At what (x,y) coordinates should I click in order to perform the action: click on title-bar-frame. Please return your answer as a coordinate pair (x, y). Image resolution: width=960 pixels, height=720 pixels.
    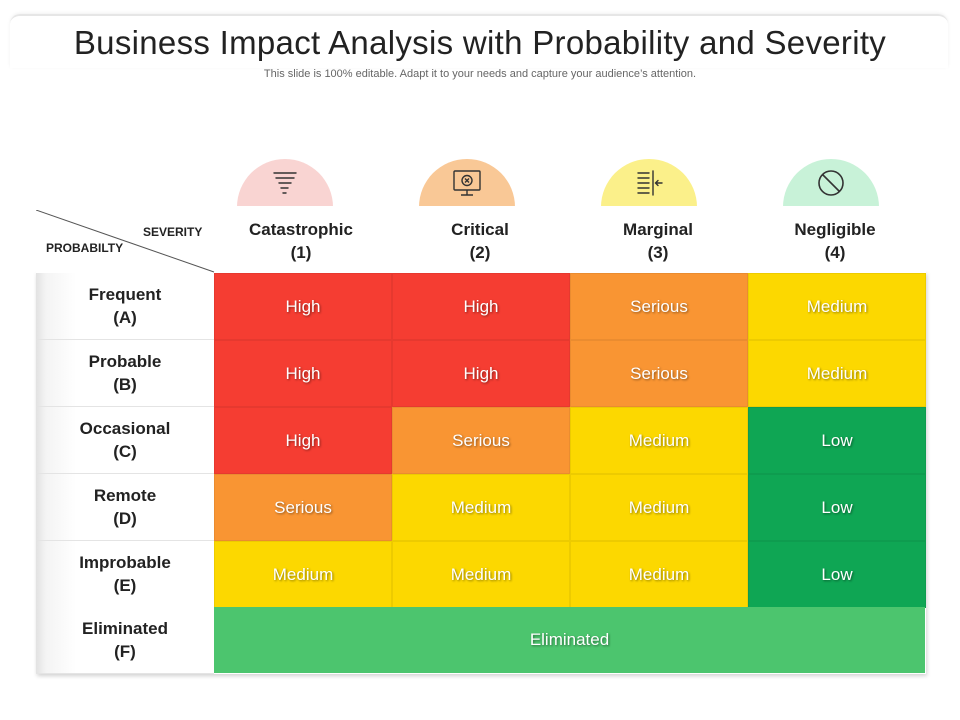
    Looking at the image, I should click on (479, 41).